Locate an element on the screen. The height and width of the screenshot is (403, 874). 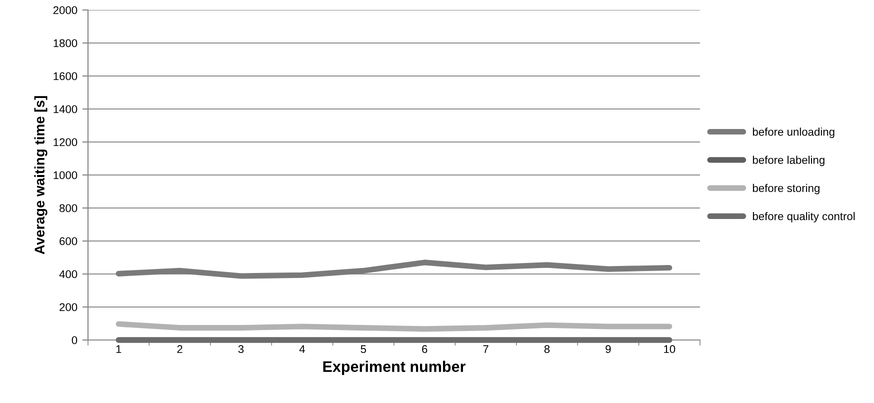
y-tick-label: 1000 is located at coordinates (66, 175).